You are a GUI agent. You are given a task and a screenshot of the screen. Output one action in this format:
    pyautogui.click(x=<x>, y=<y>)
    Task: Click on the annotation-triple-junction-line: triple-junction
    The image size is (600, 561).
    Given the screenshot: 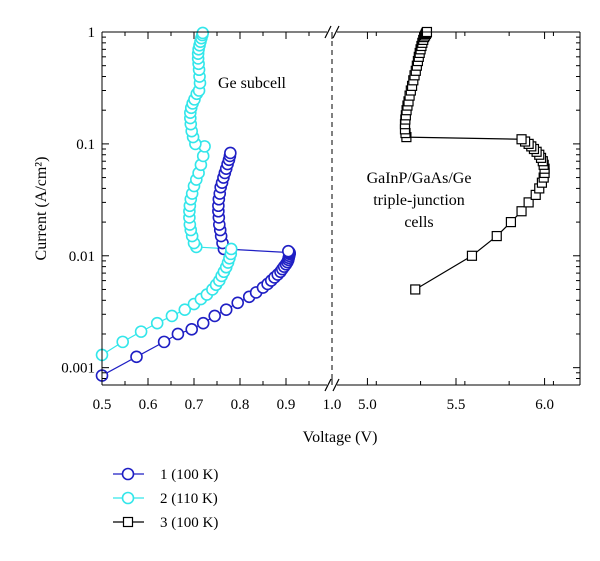 What is the action you would take?
    pyautogui.click(x=419, y=200)
    